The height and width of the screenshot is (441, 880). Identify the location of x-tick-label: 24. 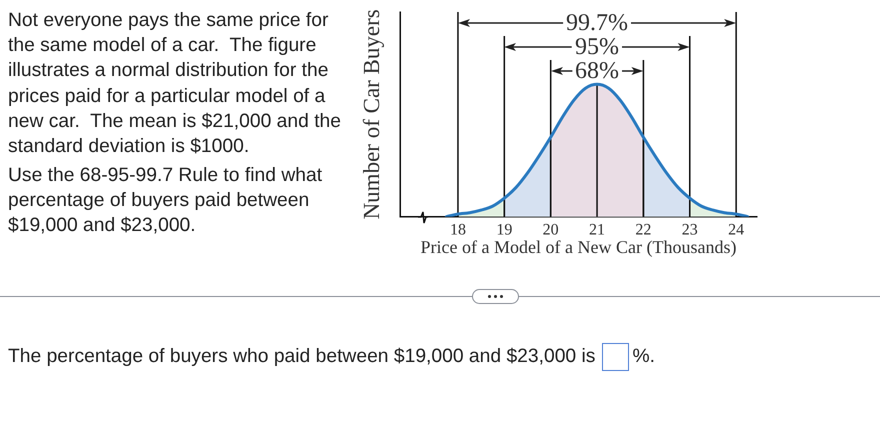
(736, 230).